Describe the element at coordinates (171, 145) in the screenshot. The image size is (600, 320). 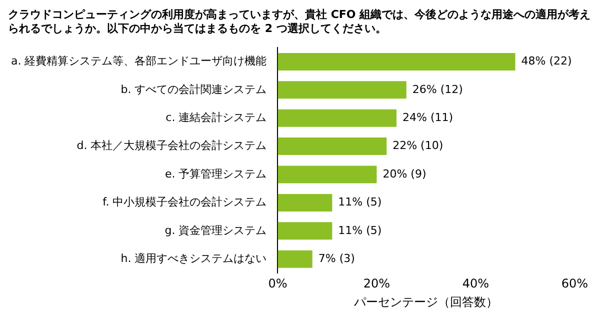
I see `y-tick-label: d. 本社／大規模子会社の会計システム` at that location.